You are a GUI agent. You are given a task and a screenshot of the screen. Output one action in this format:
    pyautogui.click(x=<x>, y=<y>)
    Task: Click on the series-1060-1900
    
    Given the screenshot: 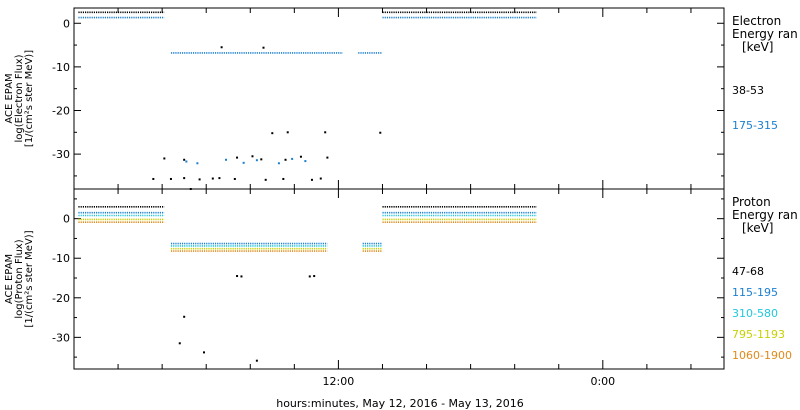 What is the action you would take?
    pyautogui.click(x=307, y=236)
    